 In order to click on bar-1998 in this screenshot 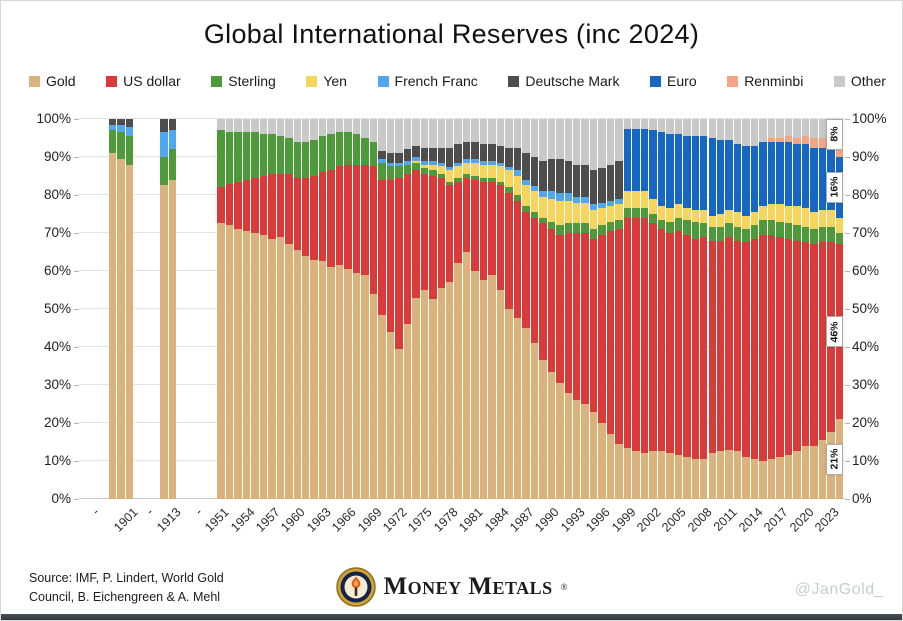, I will do `click(619, 309)`.